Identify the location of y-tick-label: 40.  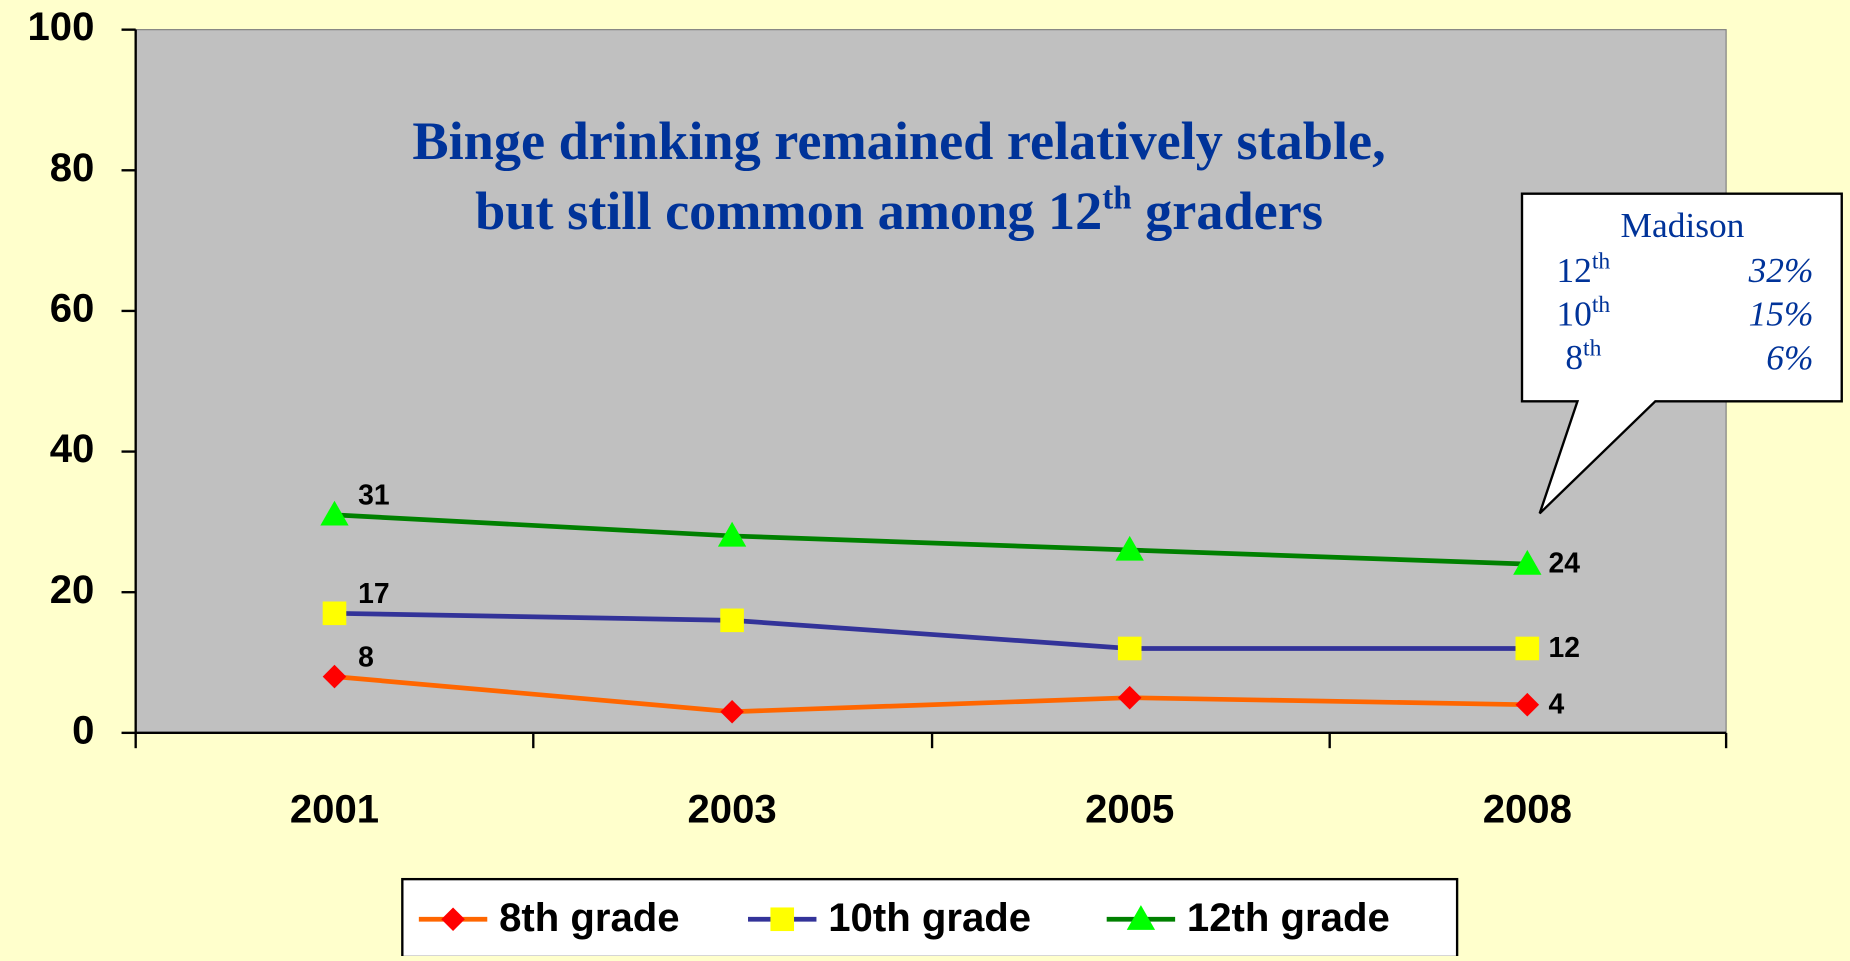
(72, 449).